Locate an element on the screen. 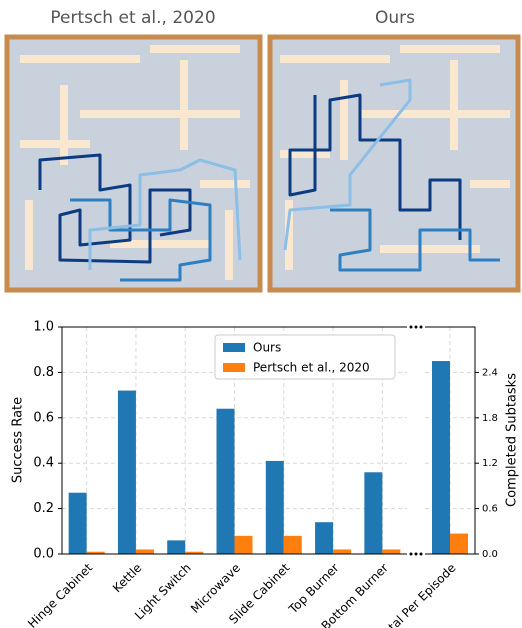 The width and height of the screenshot is (522, 628). y2-tick-label: 0.0 is located at coordinates (490, 554).